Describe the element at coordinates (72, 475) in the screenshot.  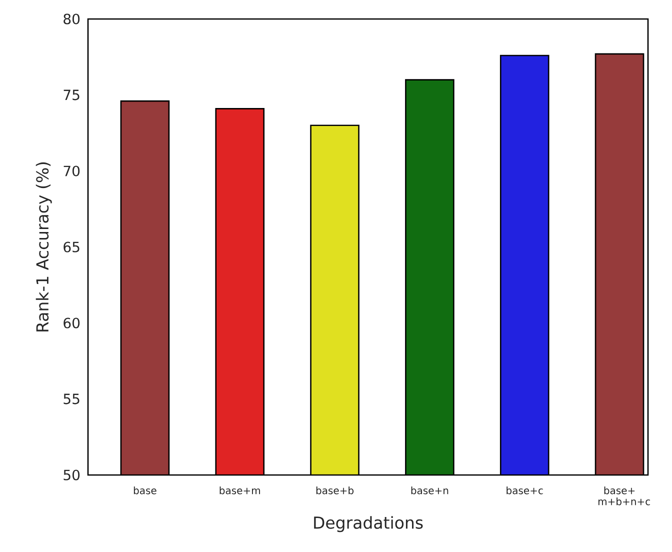
I see `y-tick-label: 50` at that location.